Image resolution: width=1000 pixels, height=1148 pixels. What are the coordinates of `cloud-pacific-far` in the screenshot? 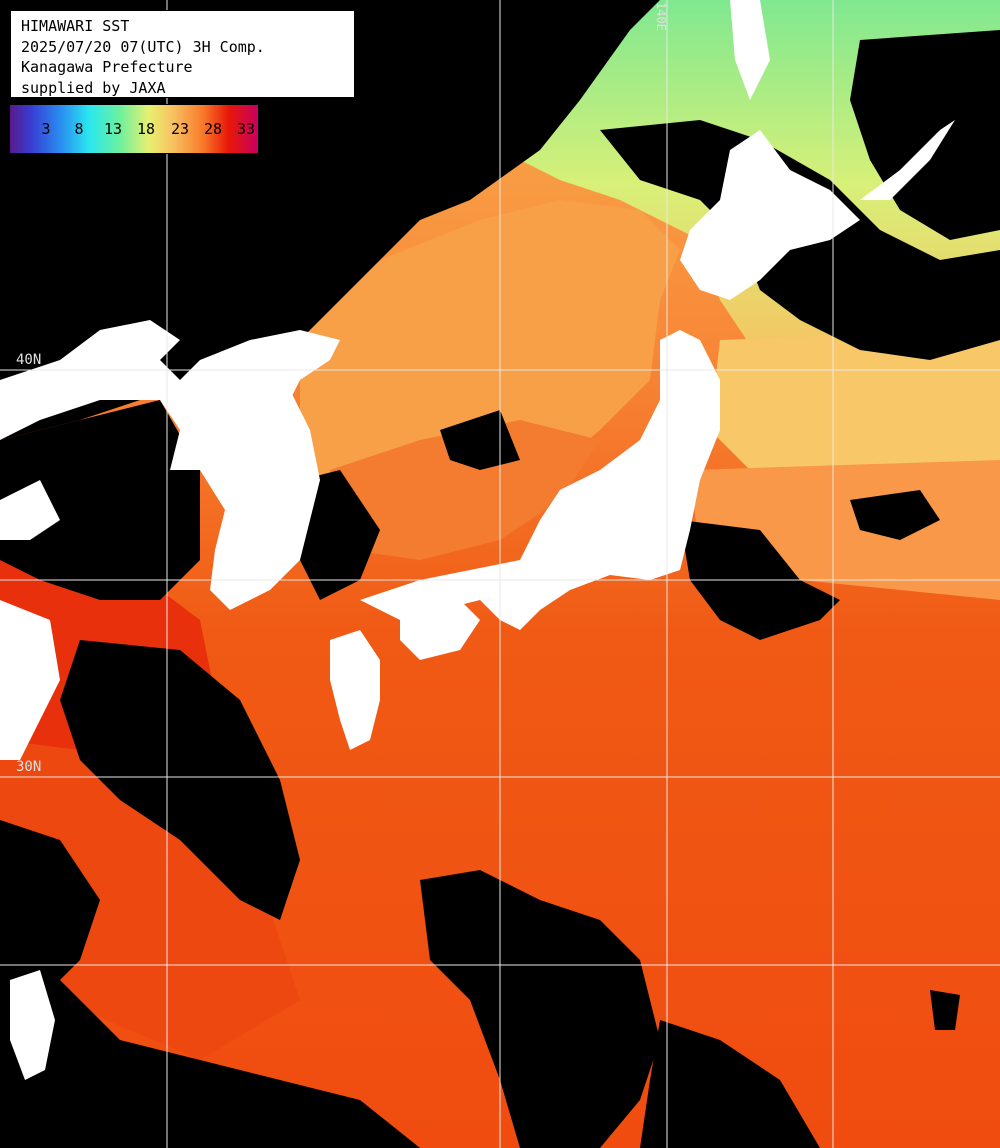 It's located at (895, 515).